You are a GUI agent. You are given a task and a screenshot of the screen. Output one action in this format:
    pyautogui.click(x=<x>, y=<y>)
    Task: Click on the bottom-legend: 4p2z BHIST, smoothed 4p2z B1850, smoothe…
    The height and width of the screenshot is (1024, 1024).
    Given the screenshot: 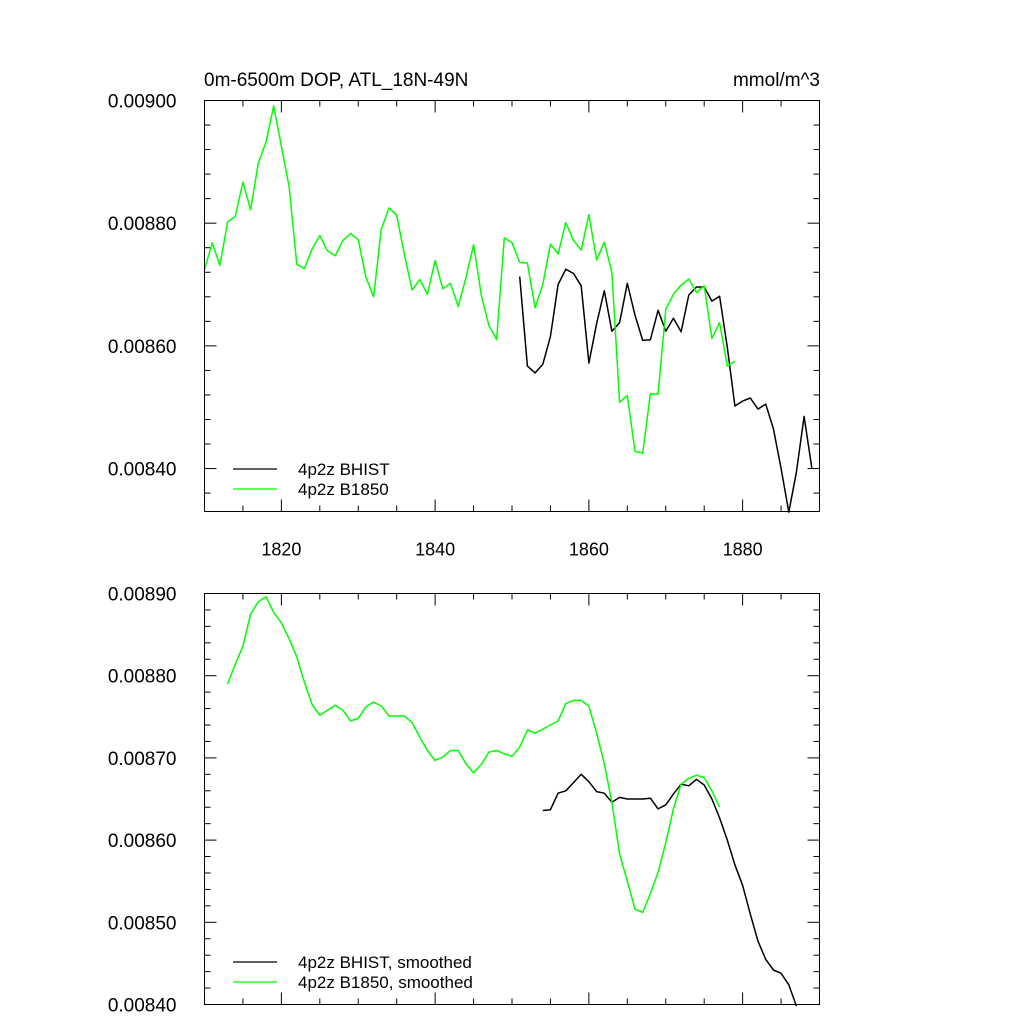 What is the action you would take?
    pyautogui.click(x=353, y=972)
    